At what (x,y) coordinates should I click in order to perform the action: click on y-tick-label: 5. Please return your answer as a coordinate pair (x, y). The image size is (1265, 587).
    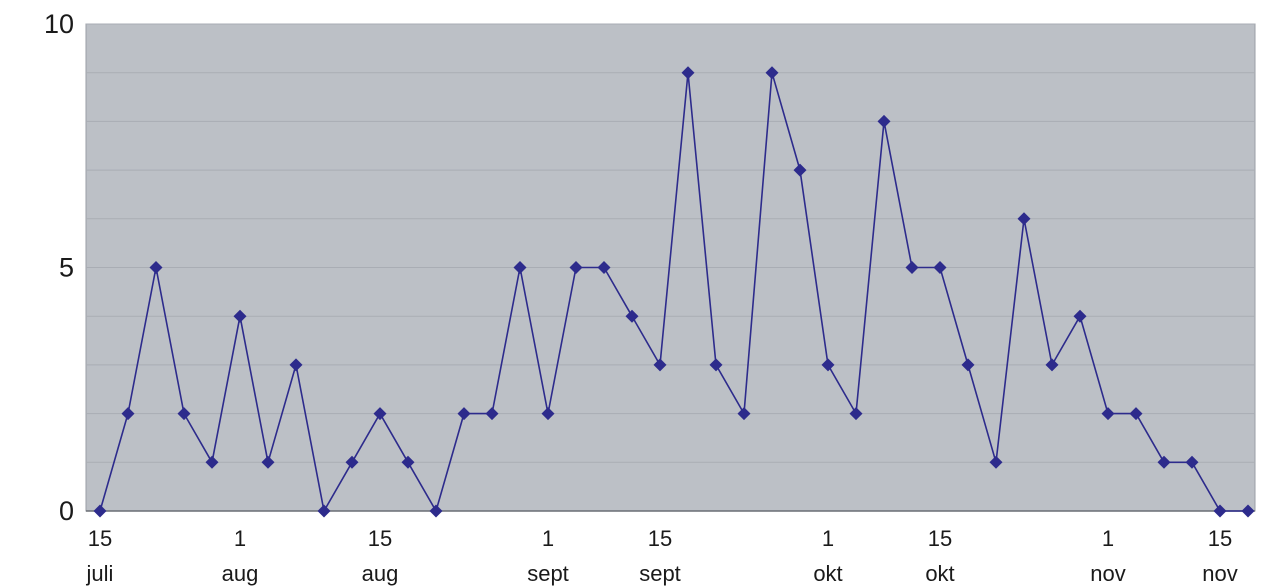
    Looking at the image, I should click on (66, 268).